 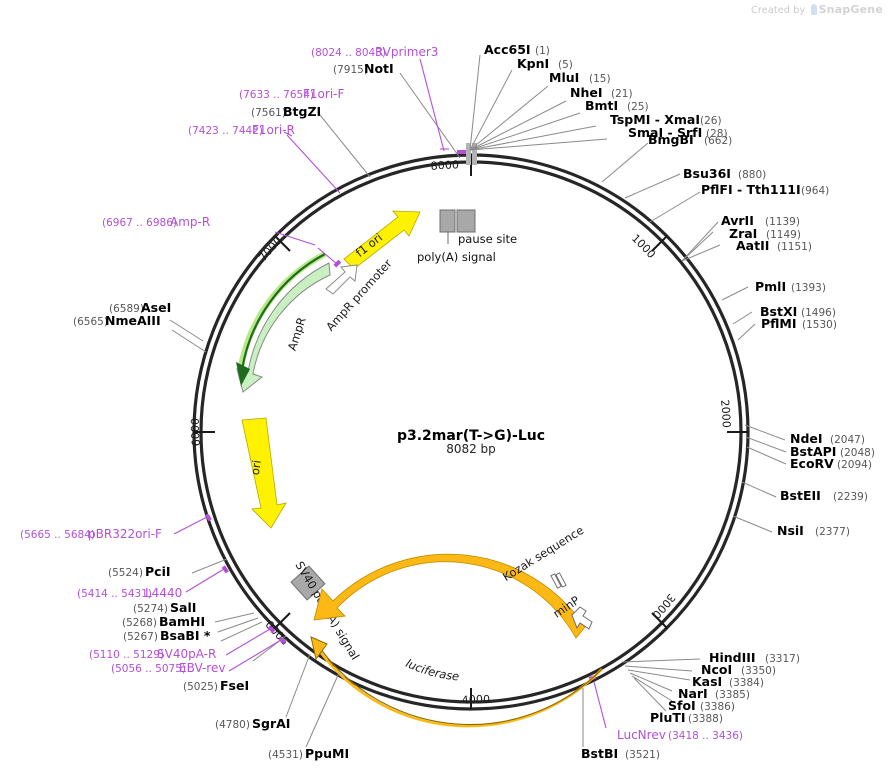 What do you see at coordinates (286, 111) in the screenshot?
I see `label-btgzi: (7561) BtgZI` at bounding box center [286, 111].